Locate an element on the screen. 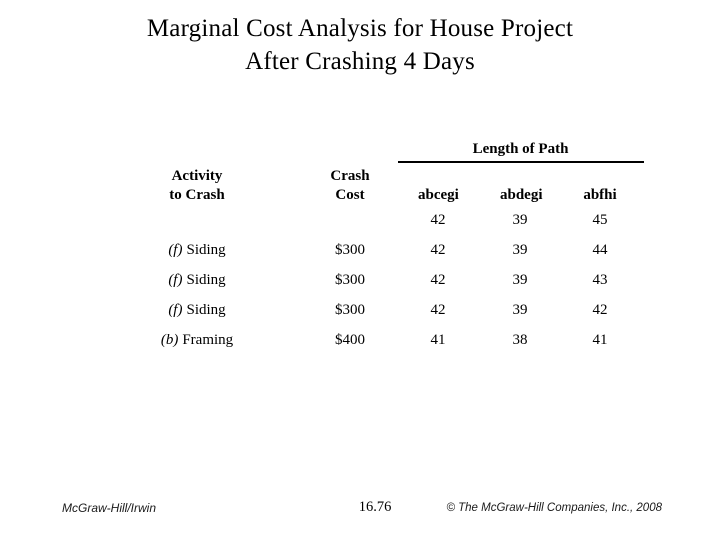 The width and height of the screenshot is (720, 540). activity-code: (b) is located at coordinates (169, 340).